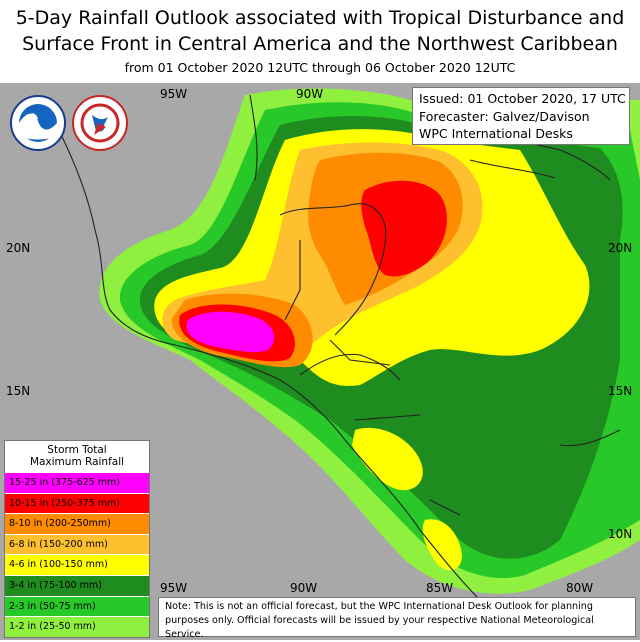  Describe the element at coordinates (77, 450) in the screenshot. I see `legend-title-line1: Storm Total` at that location.